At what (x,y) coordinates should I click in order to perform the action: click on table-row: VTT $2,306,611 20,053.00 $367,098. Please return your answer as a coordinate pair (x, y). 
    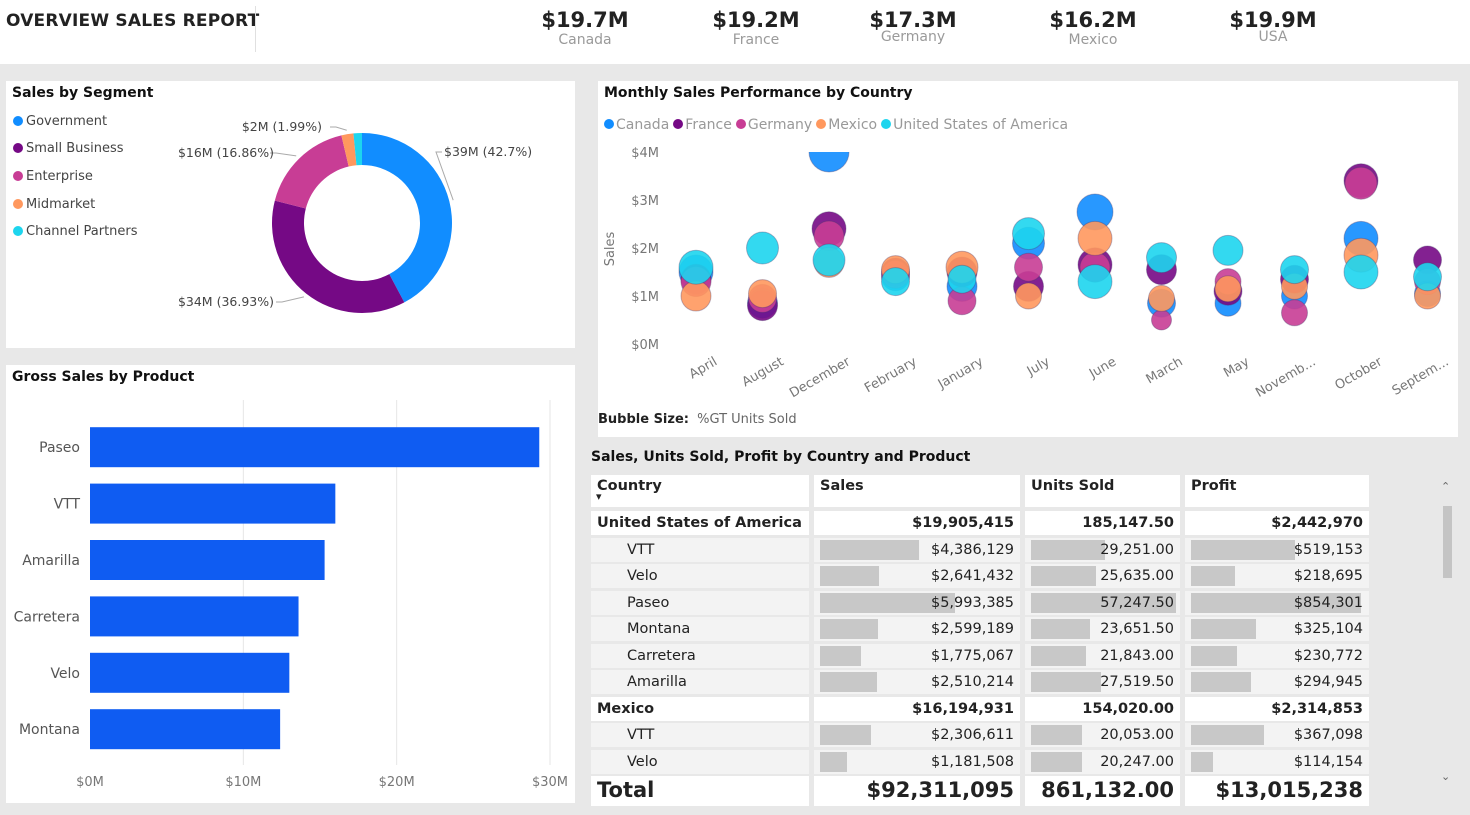
    Looking at the image, I should click on (980, 735).